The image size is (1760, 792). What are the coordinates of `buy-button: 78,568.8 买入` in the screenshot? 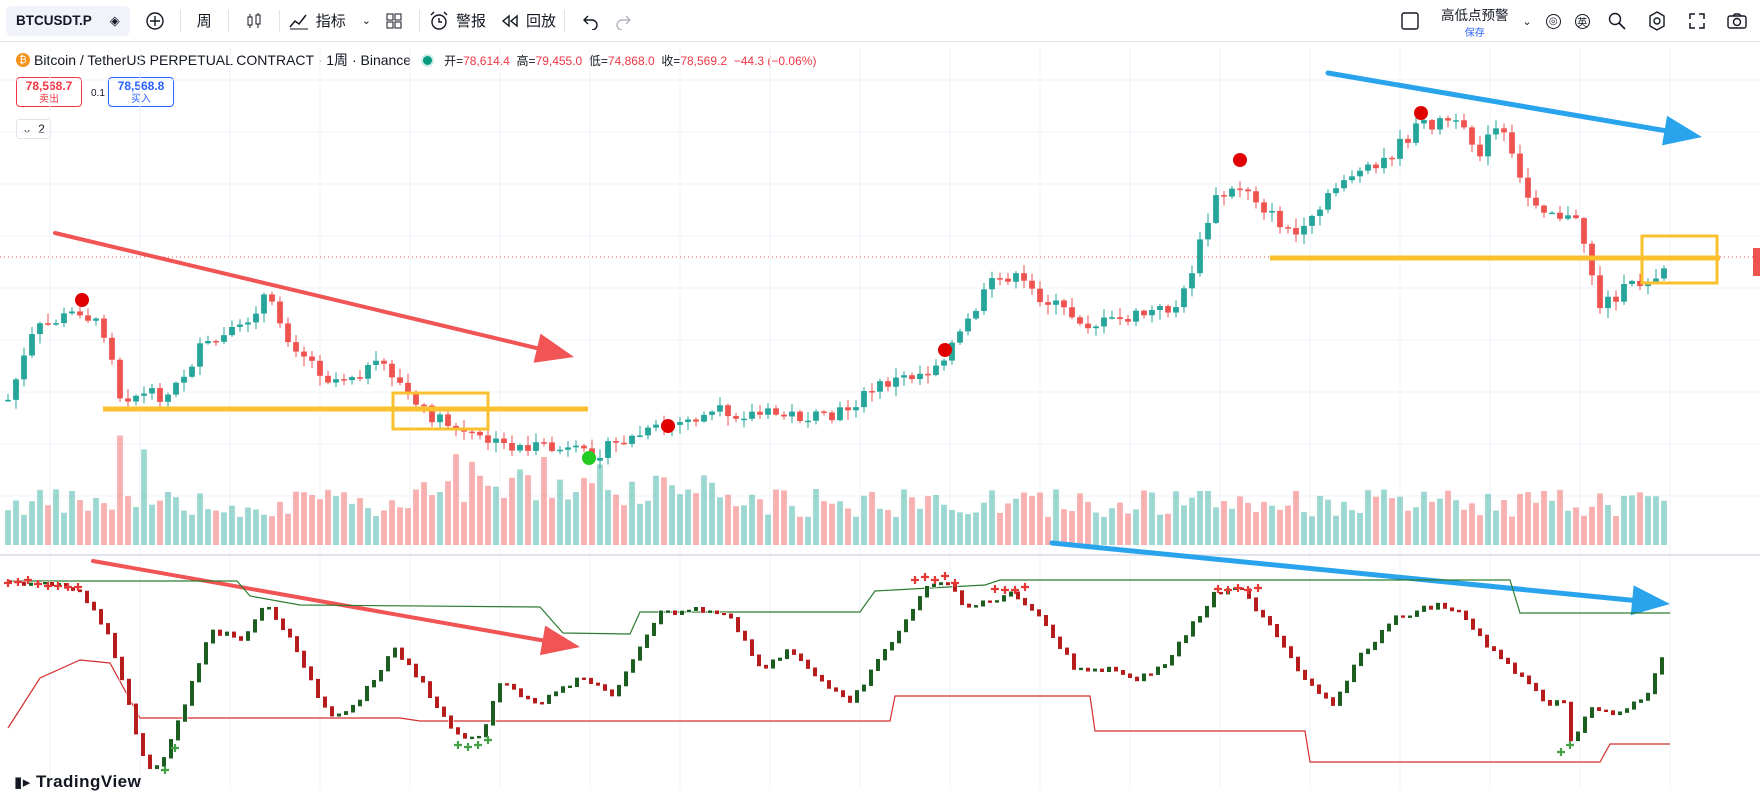 It's located at (141, 92).